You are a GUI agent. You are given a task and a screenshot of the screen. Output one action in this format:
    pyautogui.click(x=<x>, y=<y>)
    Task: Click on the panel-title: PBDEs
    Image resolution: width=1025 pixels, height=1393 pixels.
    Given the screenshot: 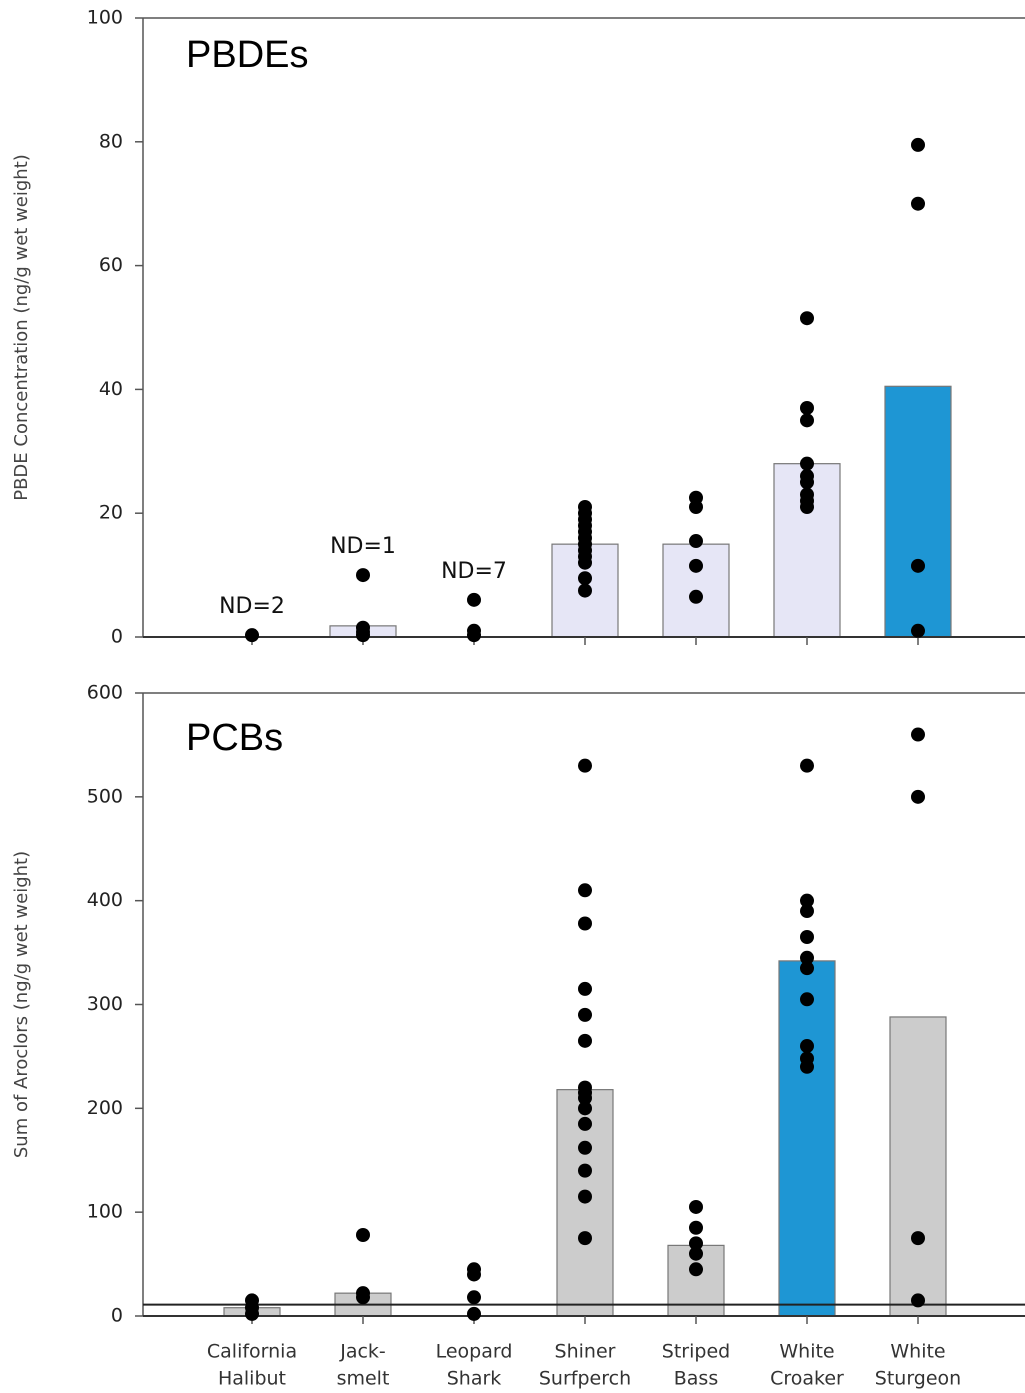 What is the action you would take?
    pyautogui.click(x=247, y=55)
    